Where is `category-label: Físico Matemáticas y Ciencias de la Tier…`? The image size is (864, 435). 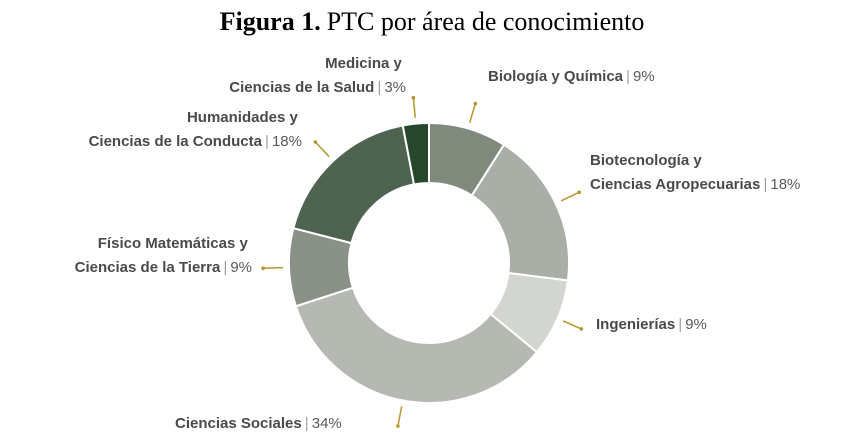
category-label: Físico Matemáticas y Ciencias de la Tier… is located at coordinates (163, 255).